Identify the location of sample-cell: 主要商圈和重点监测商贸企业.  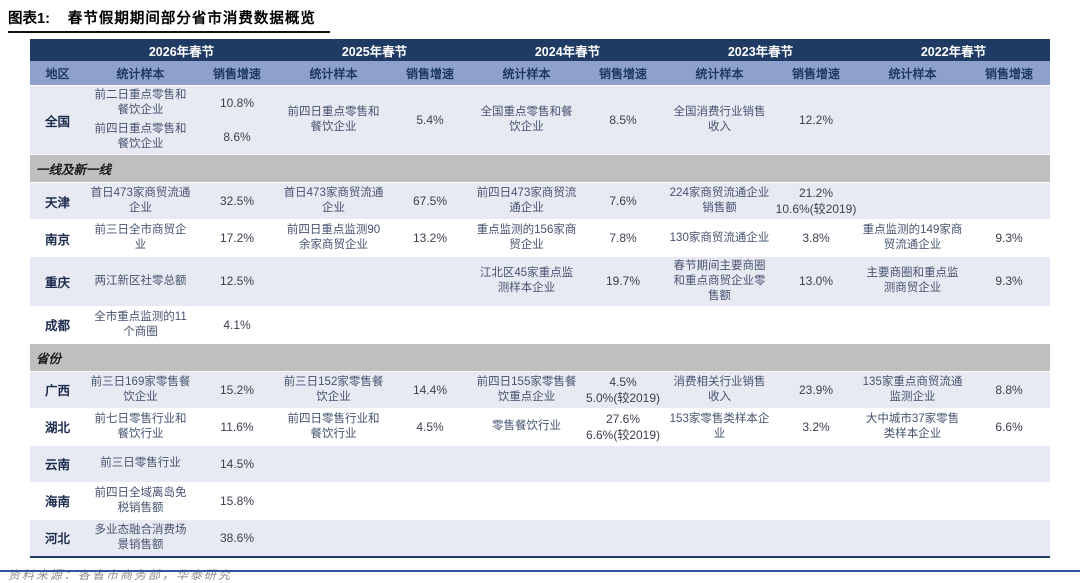
(912, 281).